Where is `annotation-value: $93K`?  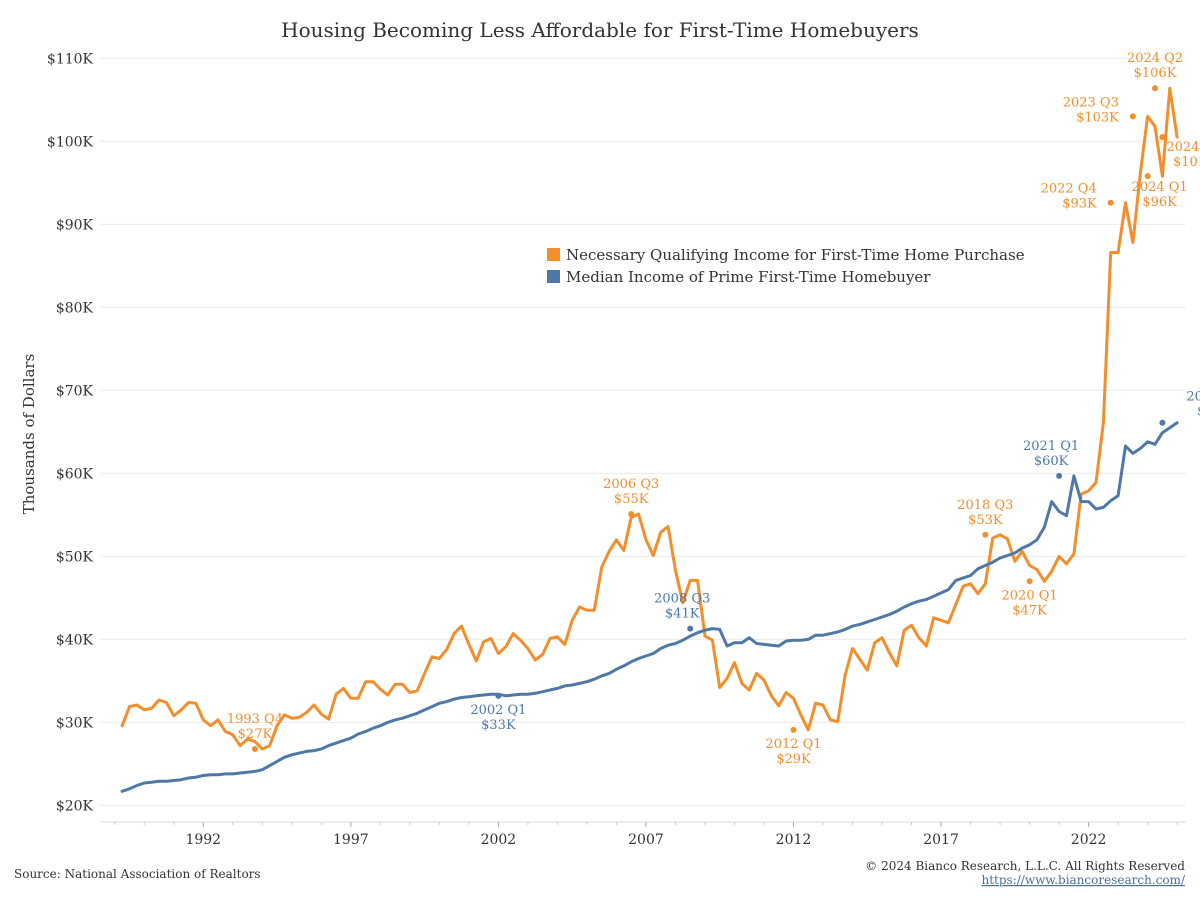
annotation-value: $93K is located at coordinates (1079, 204).